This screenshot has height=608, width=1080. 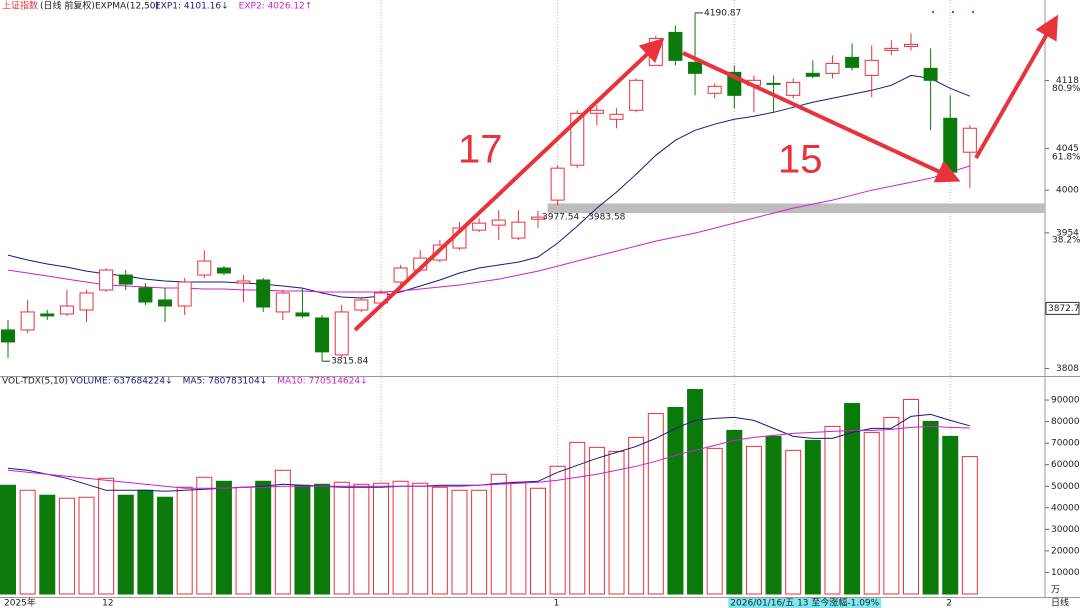 What do you see at coordinates (225, 382) in the screenshot?
I see `legend-entry: MA5: 780783104↓` at bounding box center [225, 382].